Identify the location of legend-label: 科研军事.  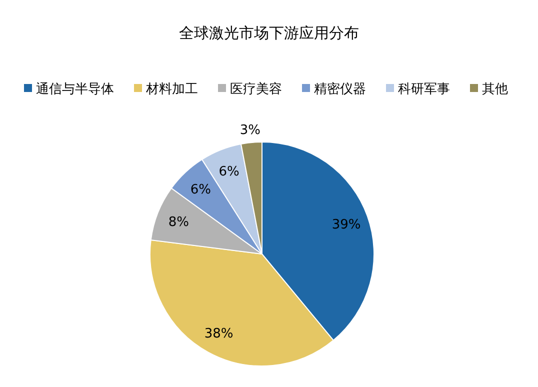
(424, 89).